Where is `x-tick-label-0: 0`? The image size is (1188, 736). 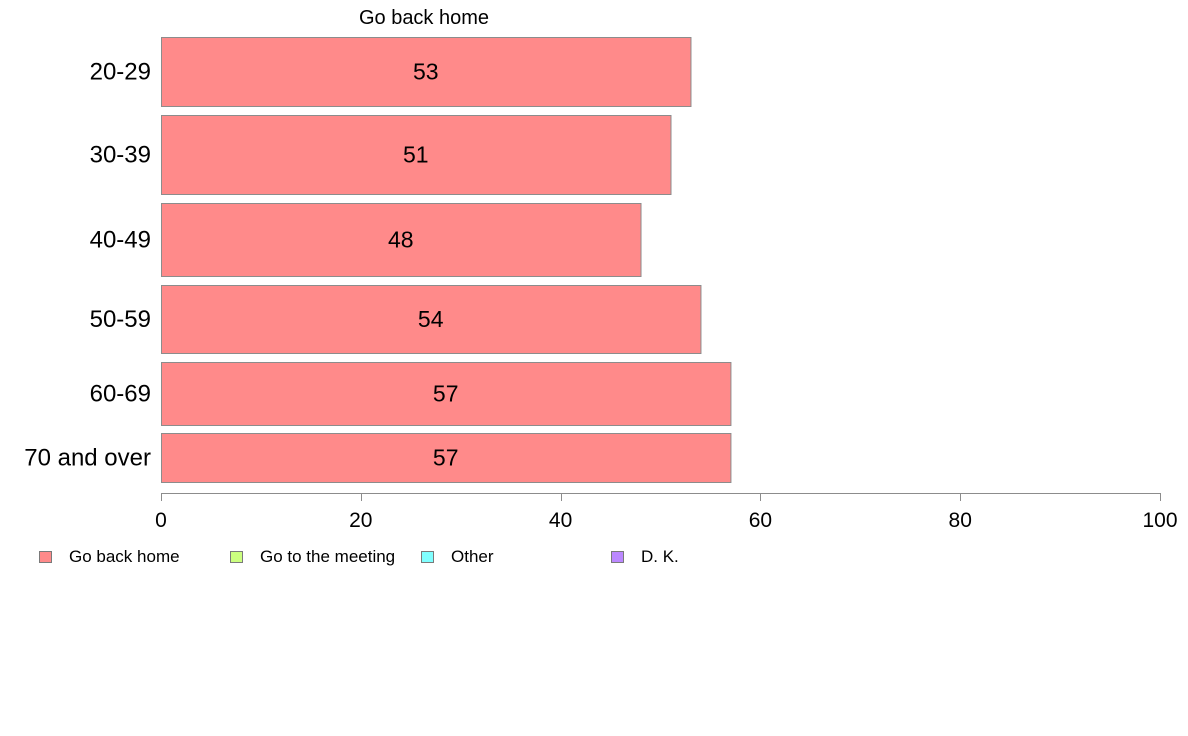 x-tick-label-0: 0 is located at coordinates (161, 520).